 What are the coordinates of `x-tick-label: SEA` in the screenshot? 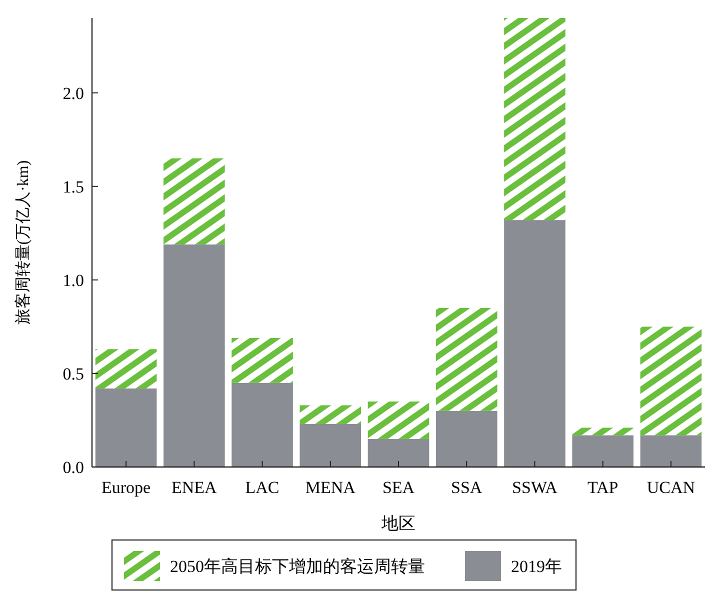 It's located at (399, 487).